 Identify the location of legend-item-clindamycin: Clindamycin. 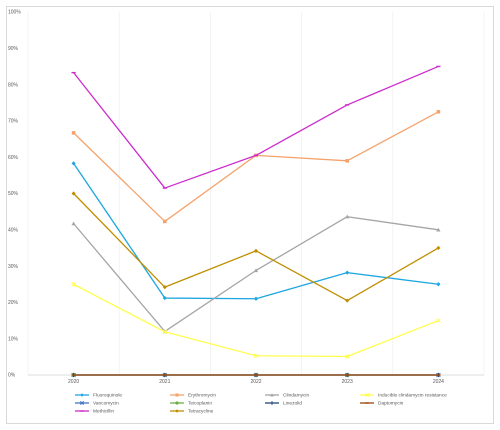
(287, 396).